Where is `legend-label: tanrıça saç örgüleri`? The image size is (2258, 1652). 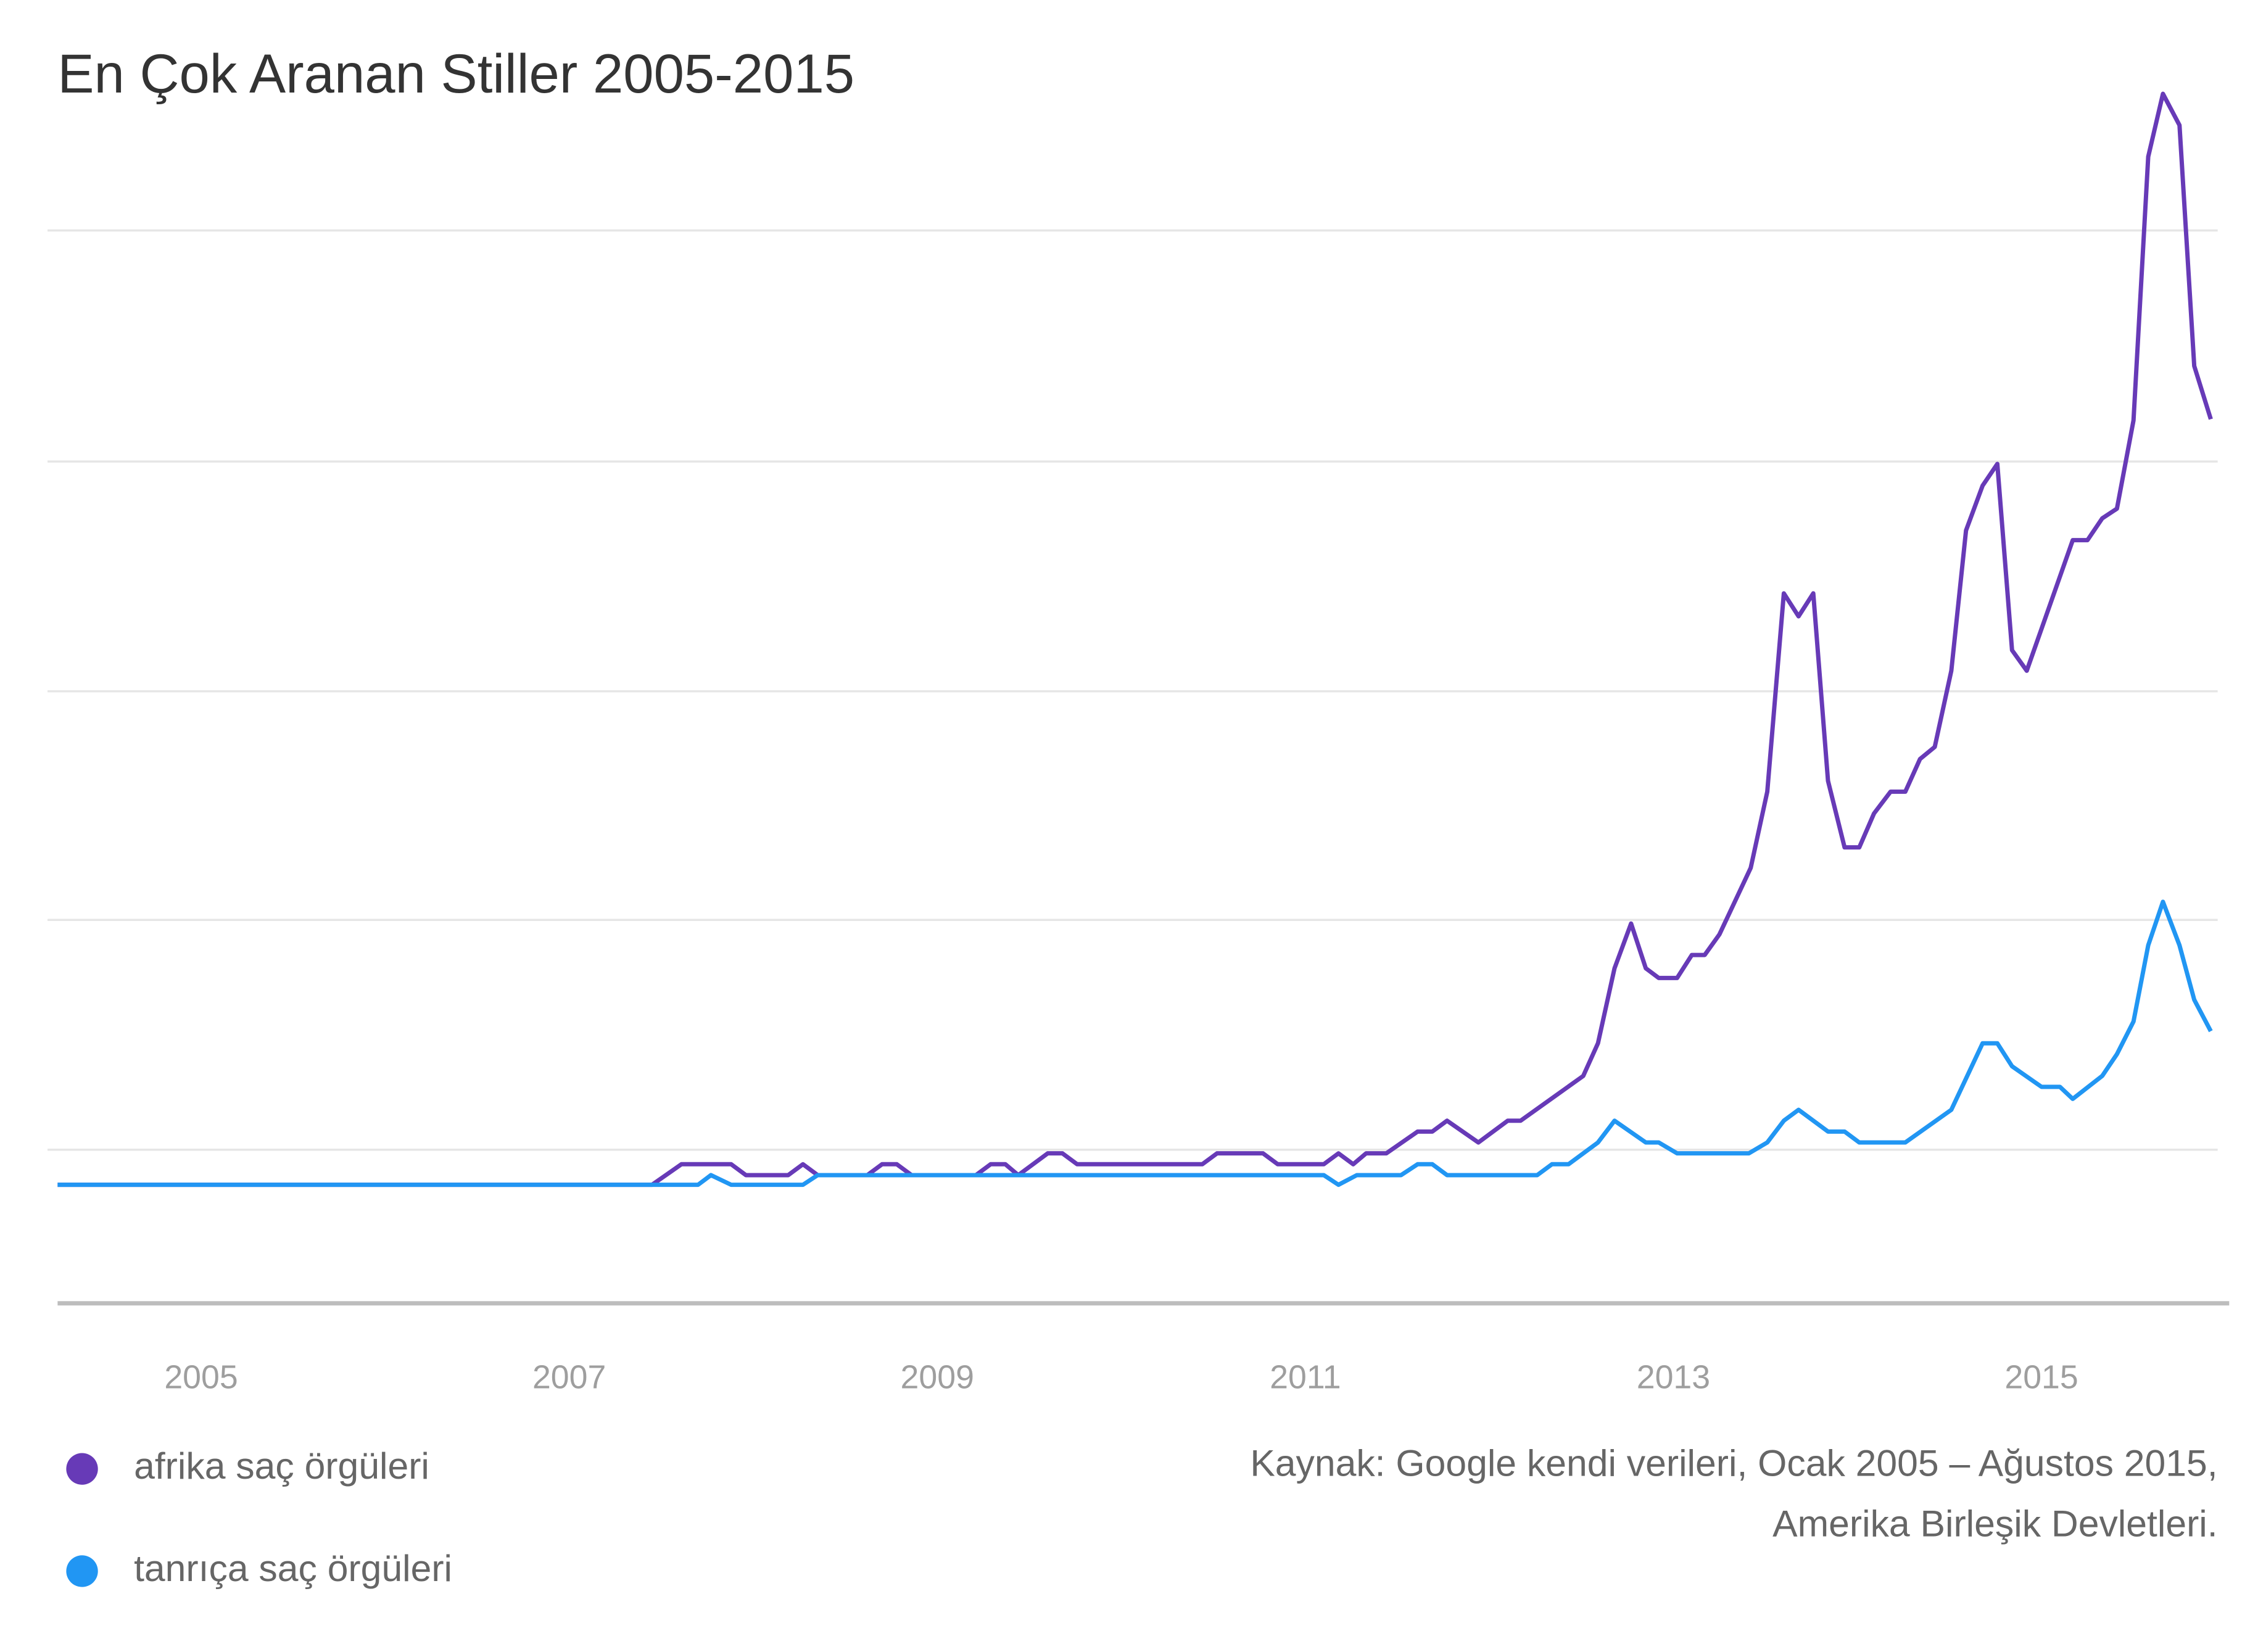
legend-label: tanrıça saç örgüleri is located at coordinates (293, 1568).